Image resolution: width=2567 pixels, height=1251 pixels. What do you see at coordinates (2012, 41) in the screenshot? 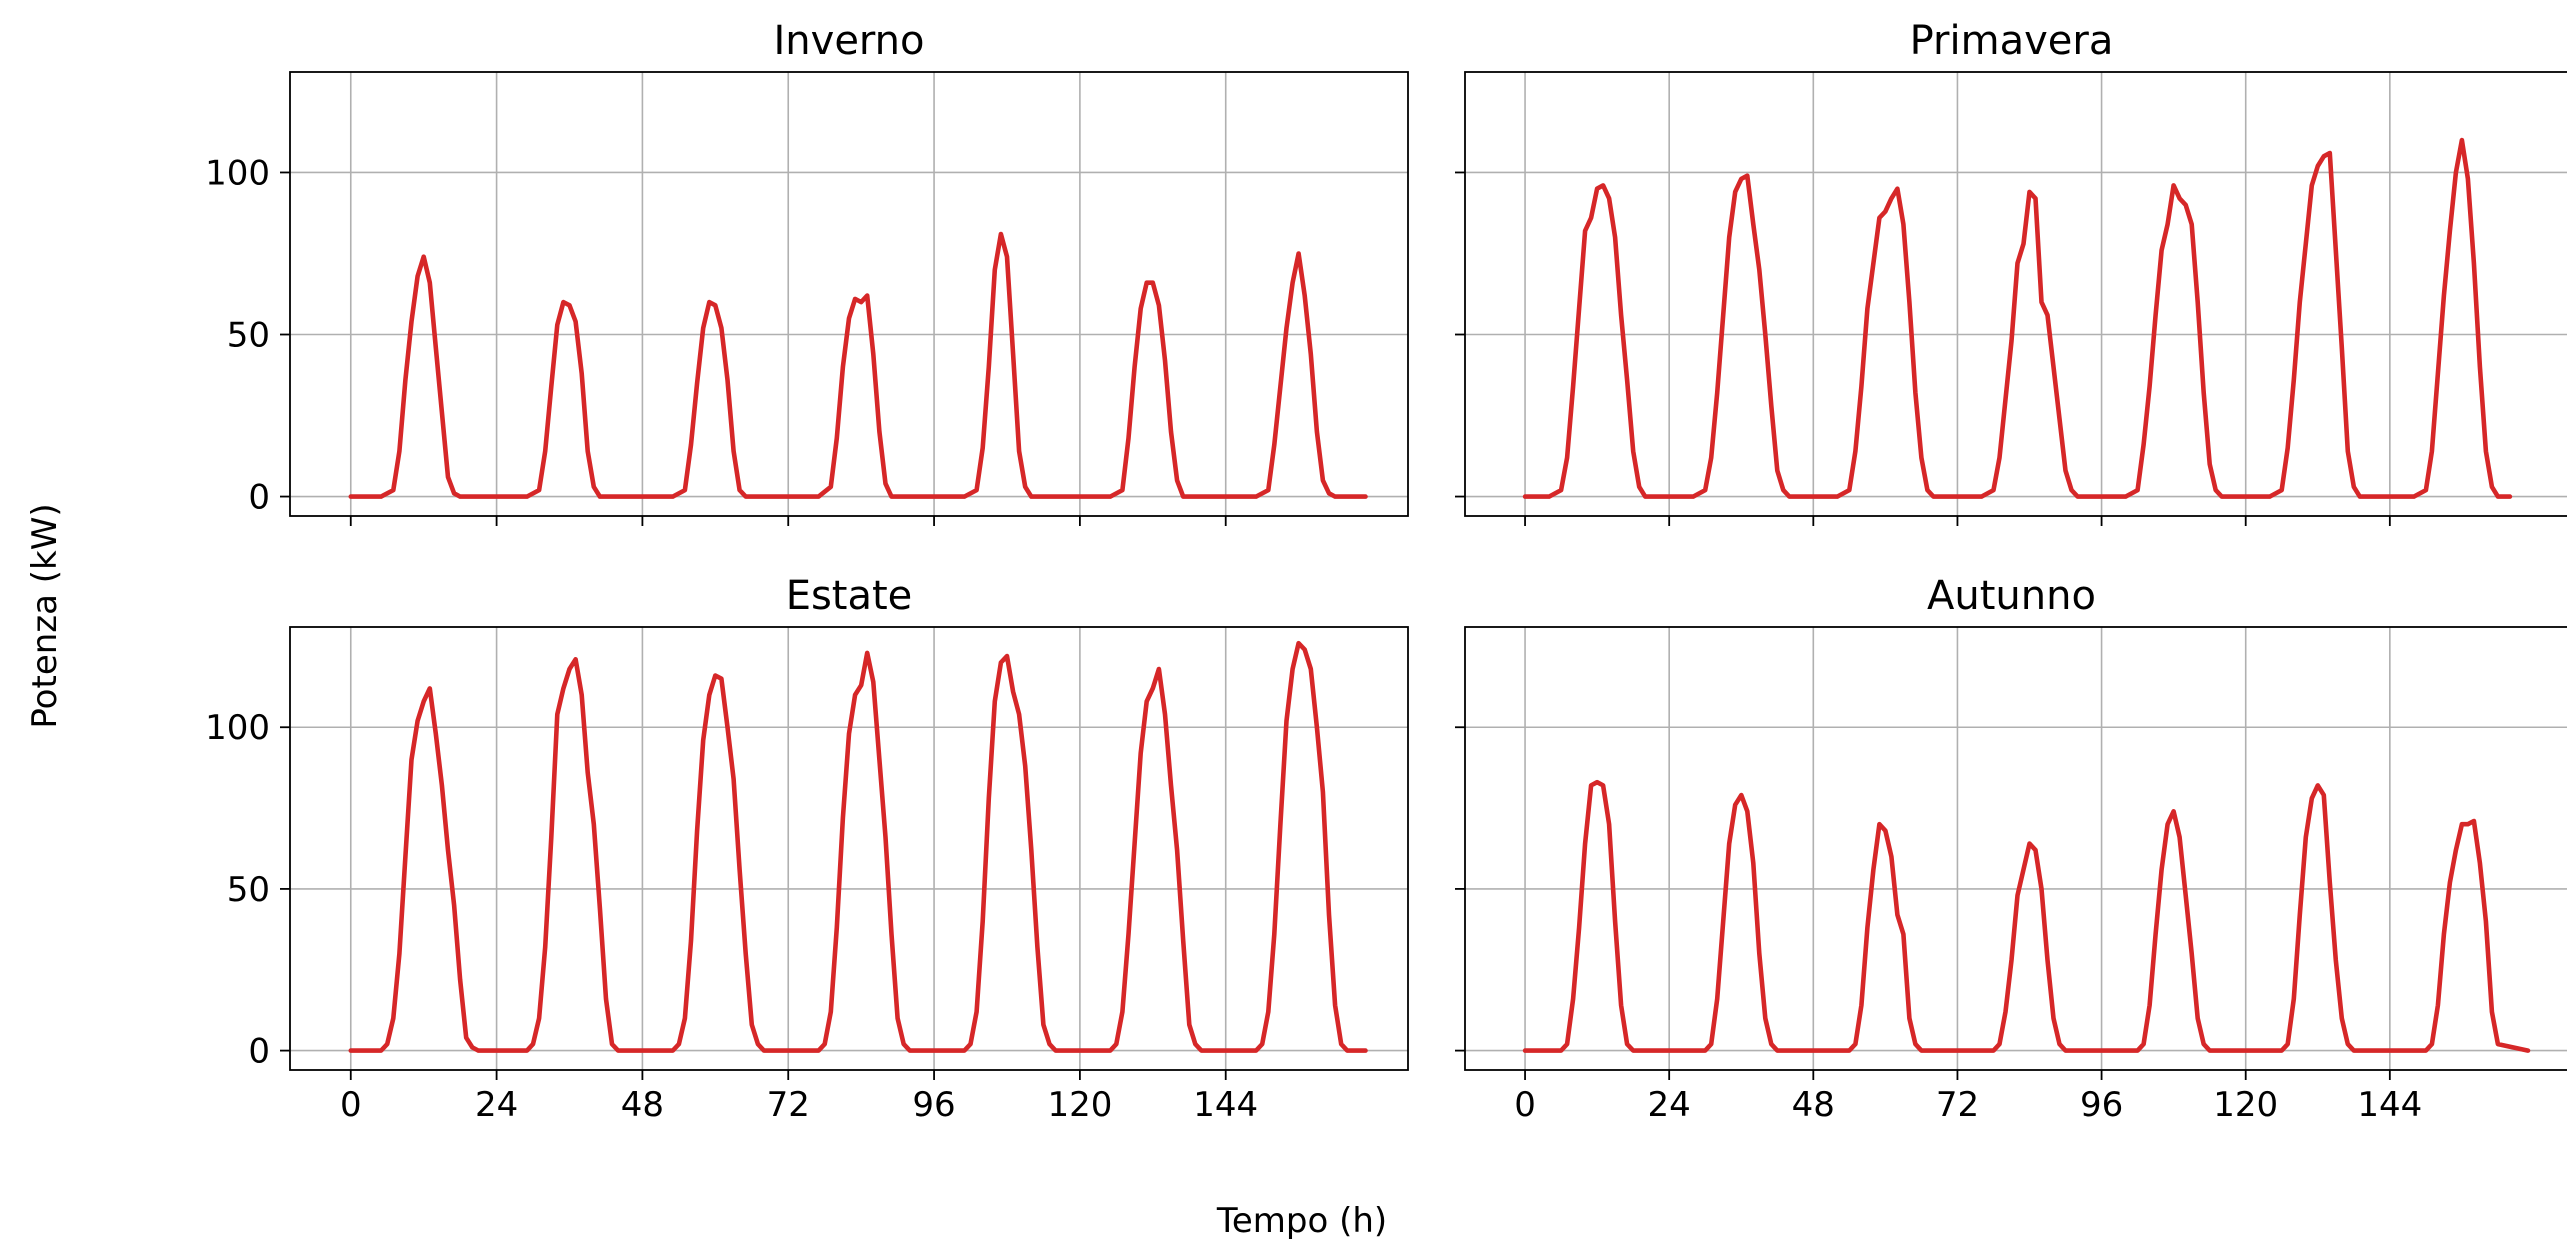
I see `panel-title: Primavera` at bounding box center [2012, 41].